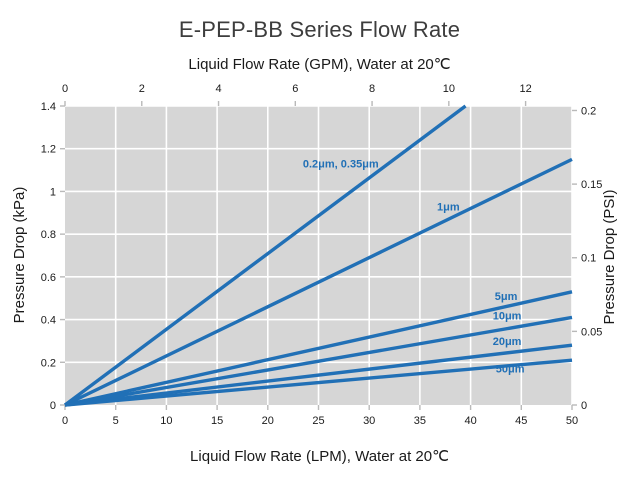 This screenshot has height=499, width=639. What do you see at coordinates (572, 421) in the screenshot?
I see `bottom-tick-label: 50` at bounding box center [572, 421].